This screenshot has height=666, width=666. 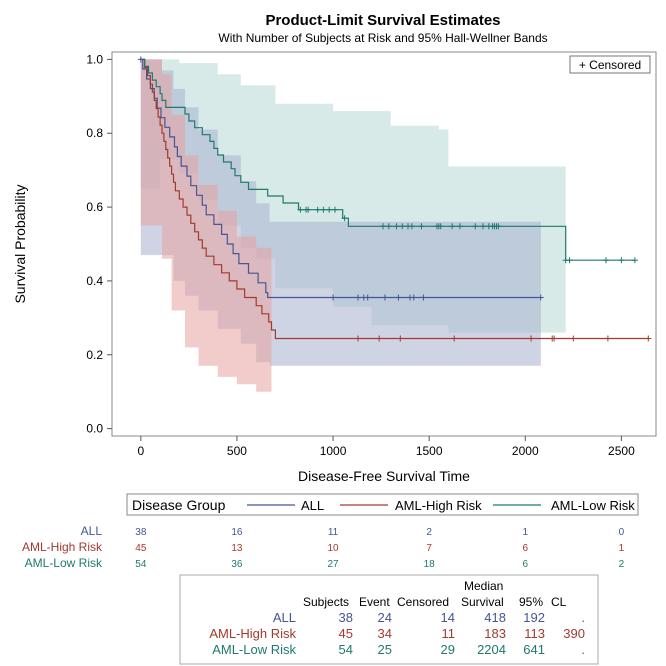 What do you see at coordinates (333, 451) in the screenshot?
I see `x-tick-label: 1000` at bounding box center [333, 451].